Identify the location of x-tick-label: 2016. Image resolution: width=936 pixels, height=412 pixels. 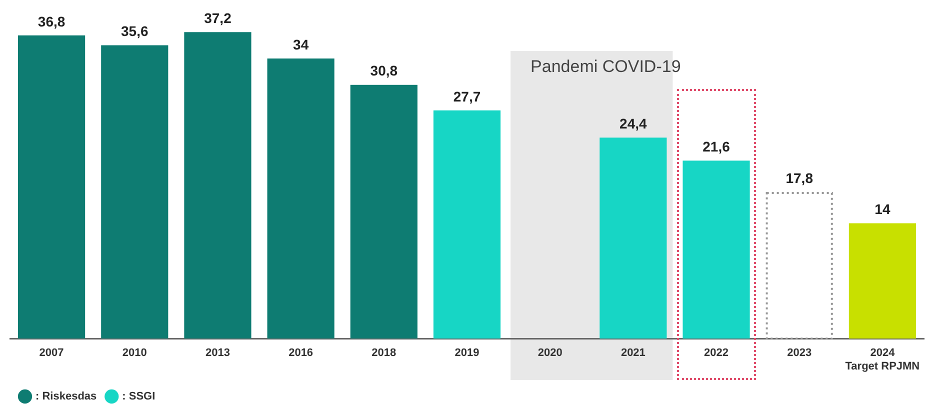
(301, 353).